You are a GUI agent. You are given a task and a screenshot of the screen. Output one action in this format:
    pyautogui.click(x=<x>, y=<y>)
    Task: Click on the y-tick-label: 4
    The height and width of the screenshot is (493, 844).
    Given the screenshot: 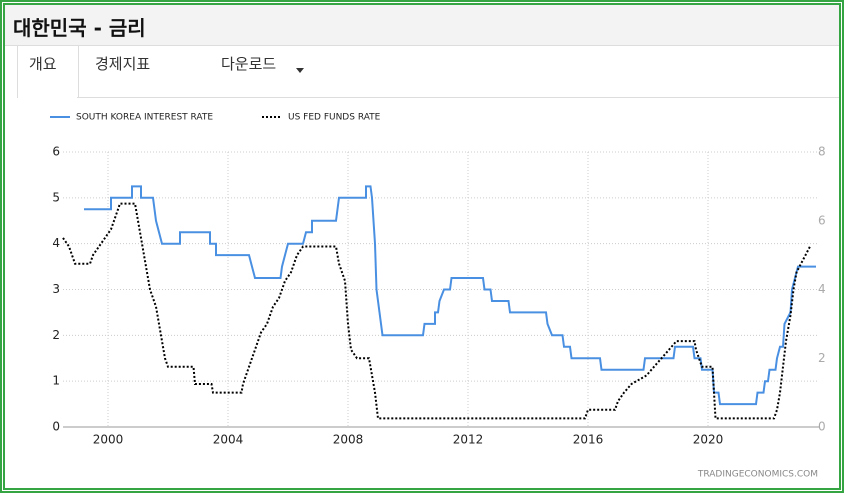 What is the action you would take?
    pyautogui.click(x=56, y=243)
    